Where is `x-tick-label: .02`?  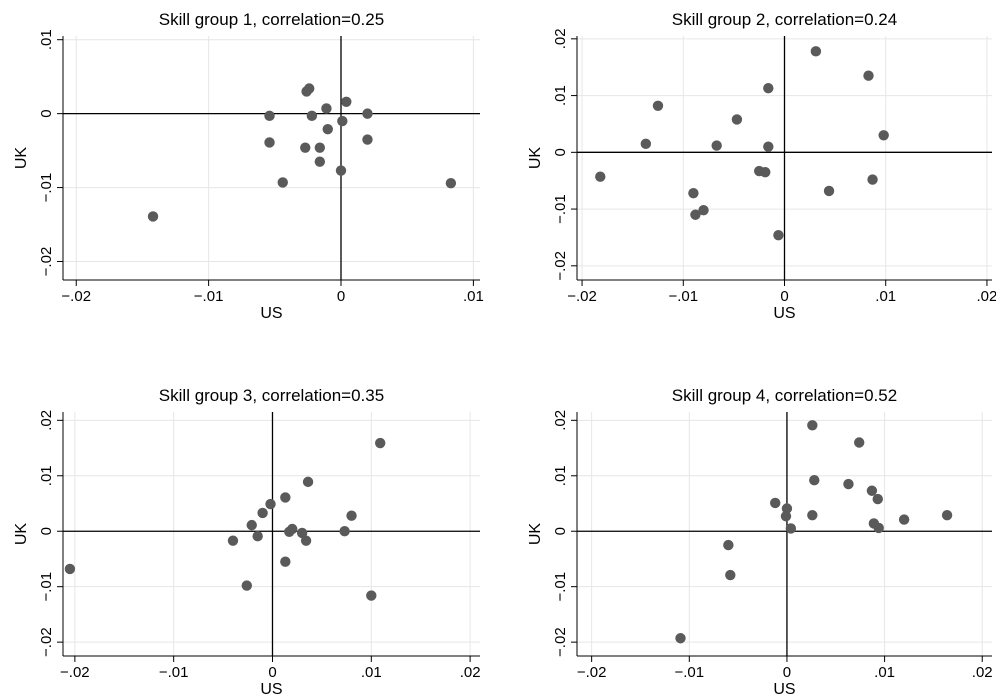
x-tick-label: .02 is located at coordinates (982, 672).